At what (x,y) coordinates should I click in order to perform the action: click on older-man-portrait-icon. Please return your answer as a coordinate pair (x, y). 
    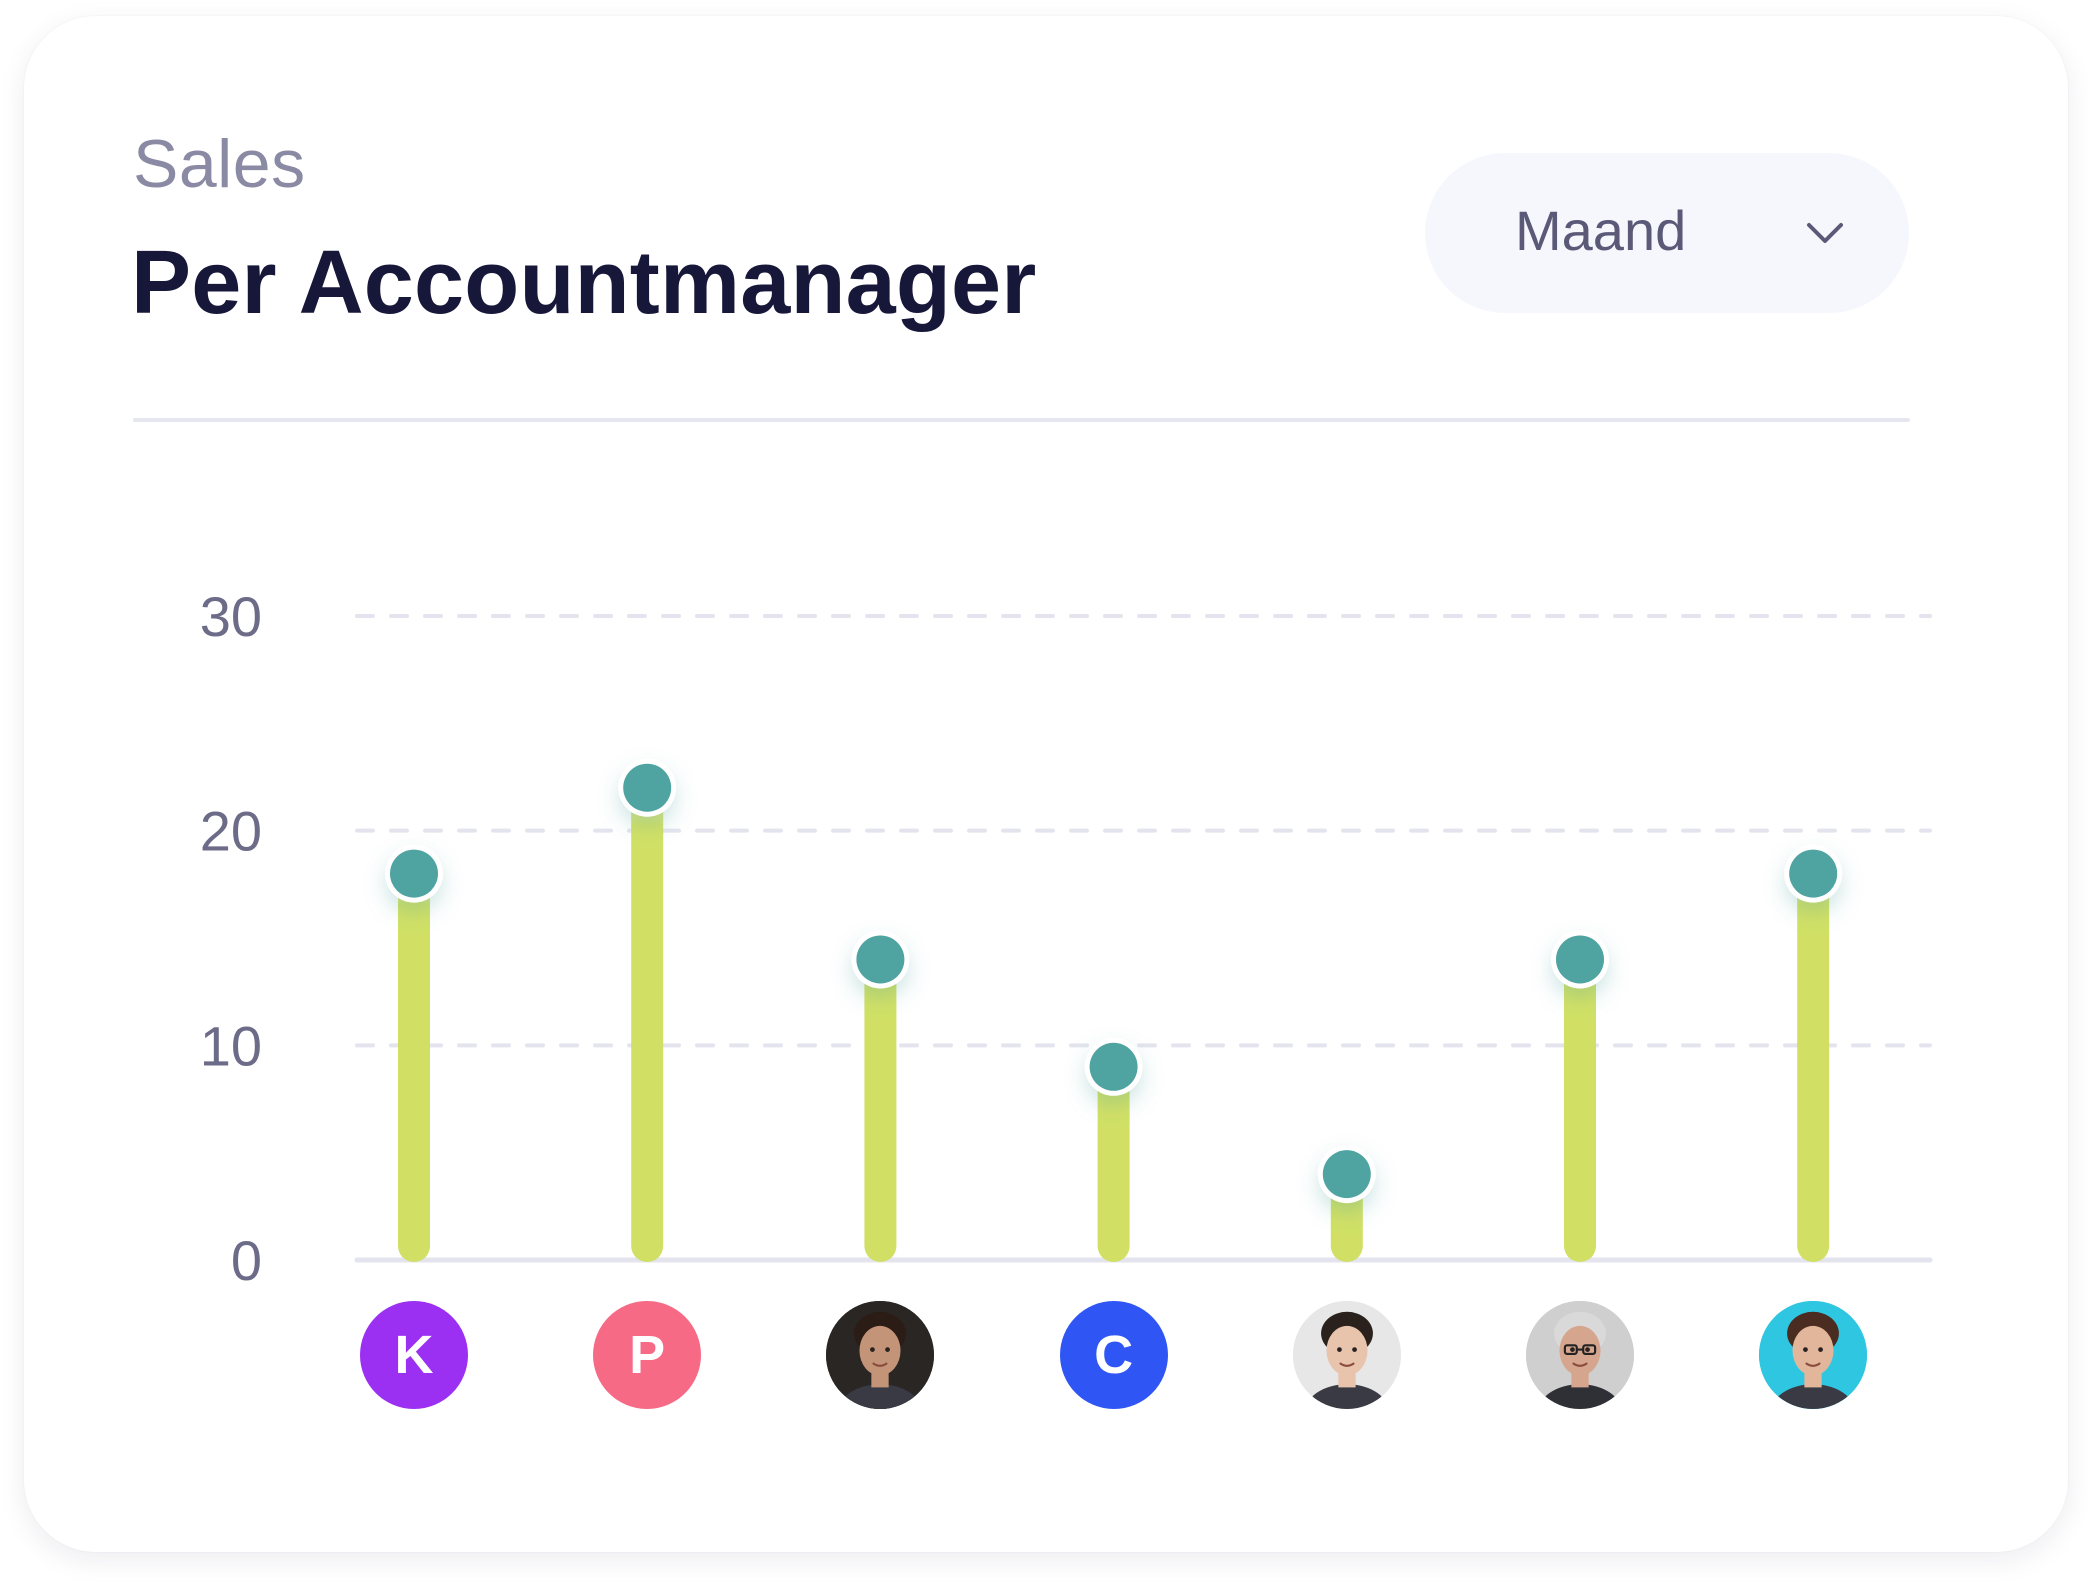
    Looking at the image, I should click on (1580, 1355).